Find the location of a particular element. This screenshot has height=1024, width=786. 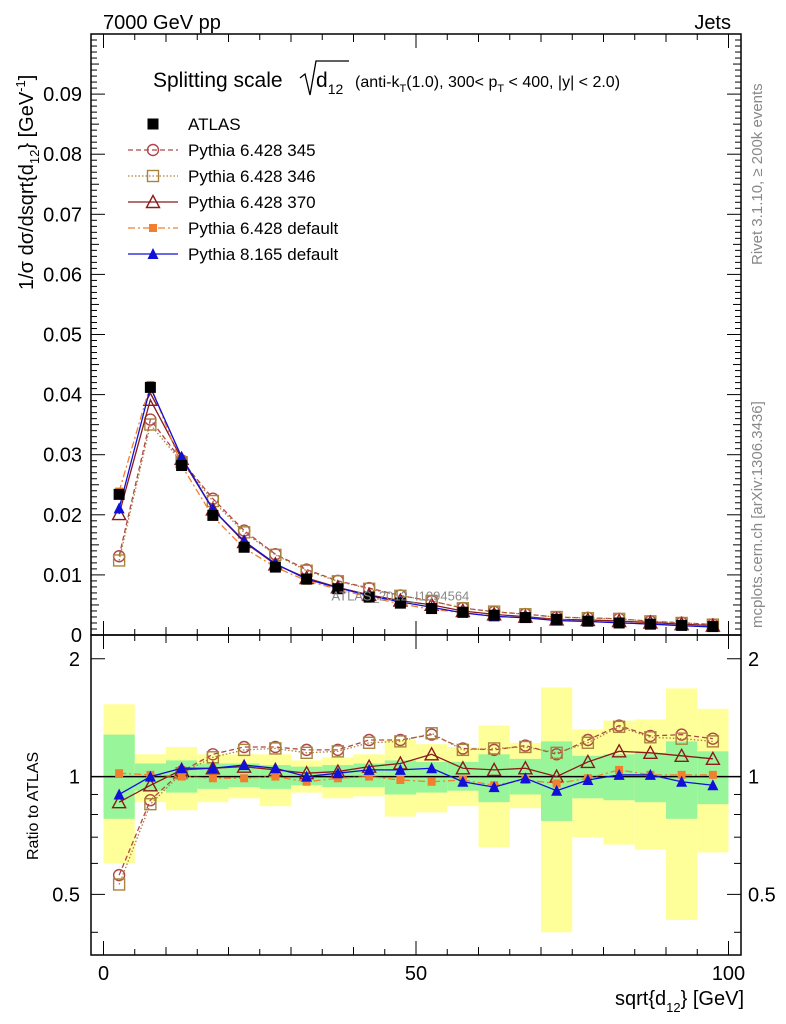

x-tick-label: 0 is located at coordinates (103, 974).